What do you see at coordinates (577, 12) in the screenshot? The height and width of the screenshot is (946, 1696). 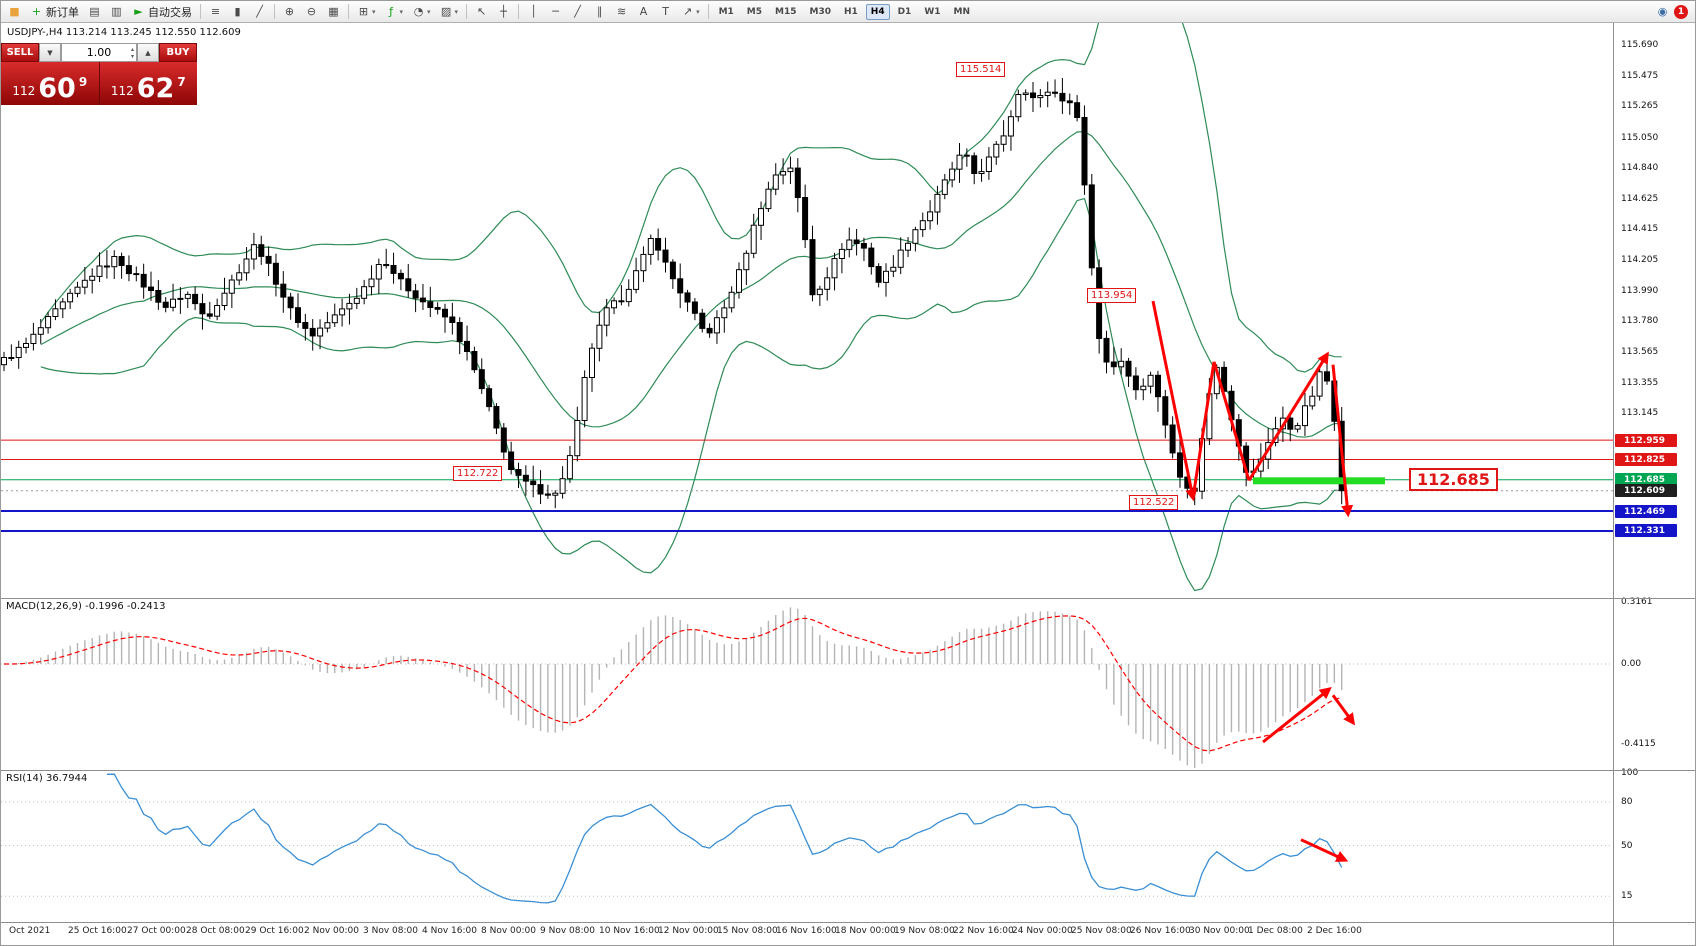 I see `trendline-icon: ╱` at bounding box center [577, 12].